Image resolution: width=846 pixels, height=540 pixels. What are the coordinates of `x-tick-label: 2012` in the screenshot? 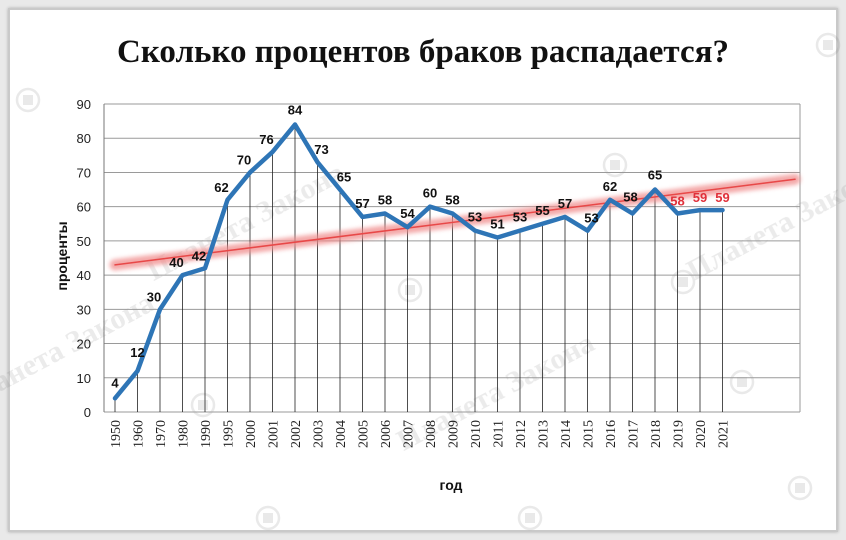 It's located at (521, 434).